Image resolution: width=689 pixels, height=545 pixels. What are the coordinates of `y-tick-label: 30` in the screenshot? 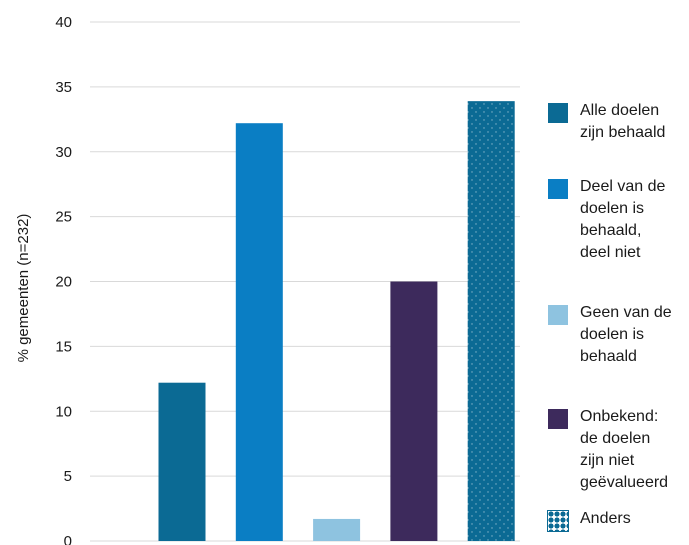 It's located at (63, 152).